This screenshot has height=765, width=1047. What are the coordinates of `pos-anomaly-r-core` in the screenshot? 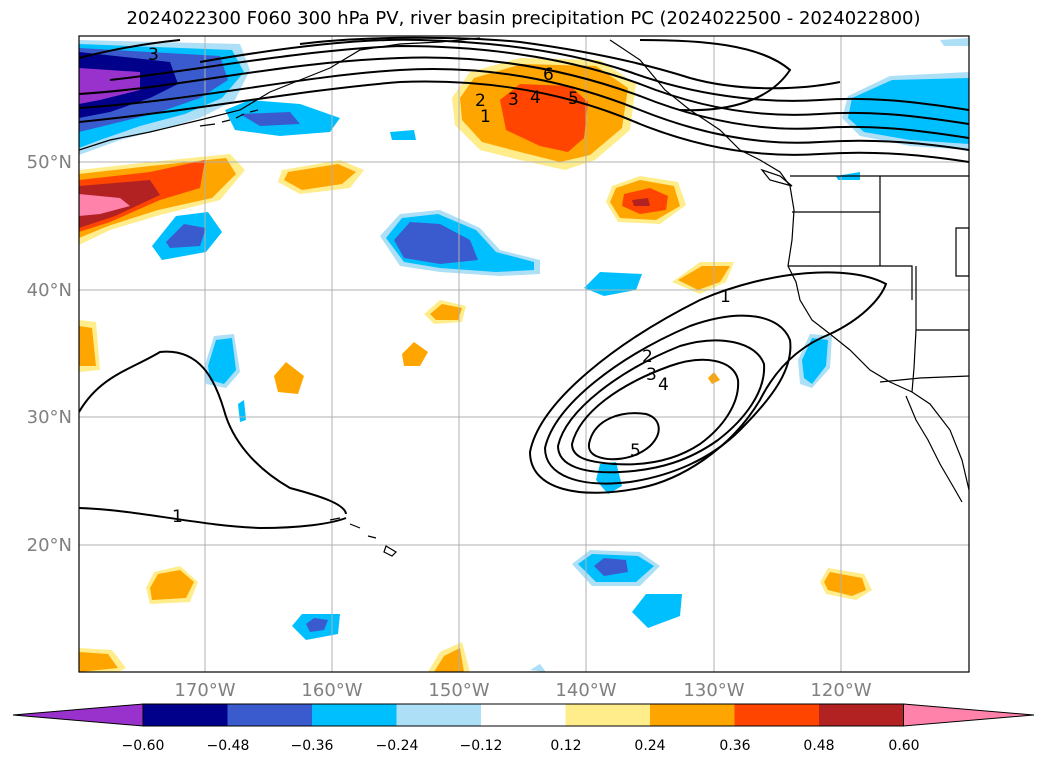 It's located at (845, 584).